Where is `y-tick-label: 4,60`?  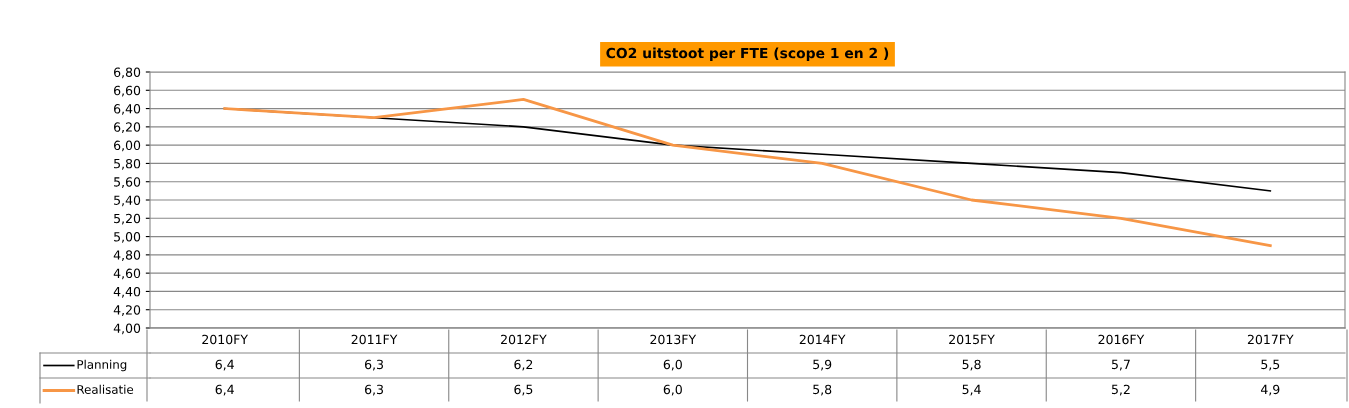
y-tick-label: 4,60 is located at coordinates (127, 274).